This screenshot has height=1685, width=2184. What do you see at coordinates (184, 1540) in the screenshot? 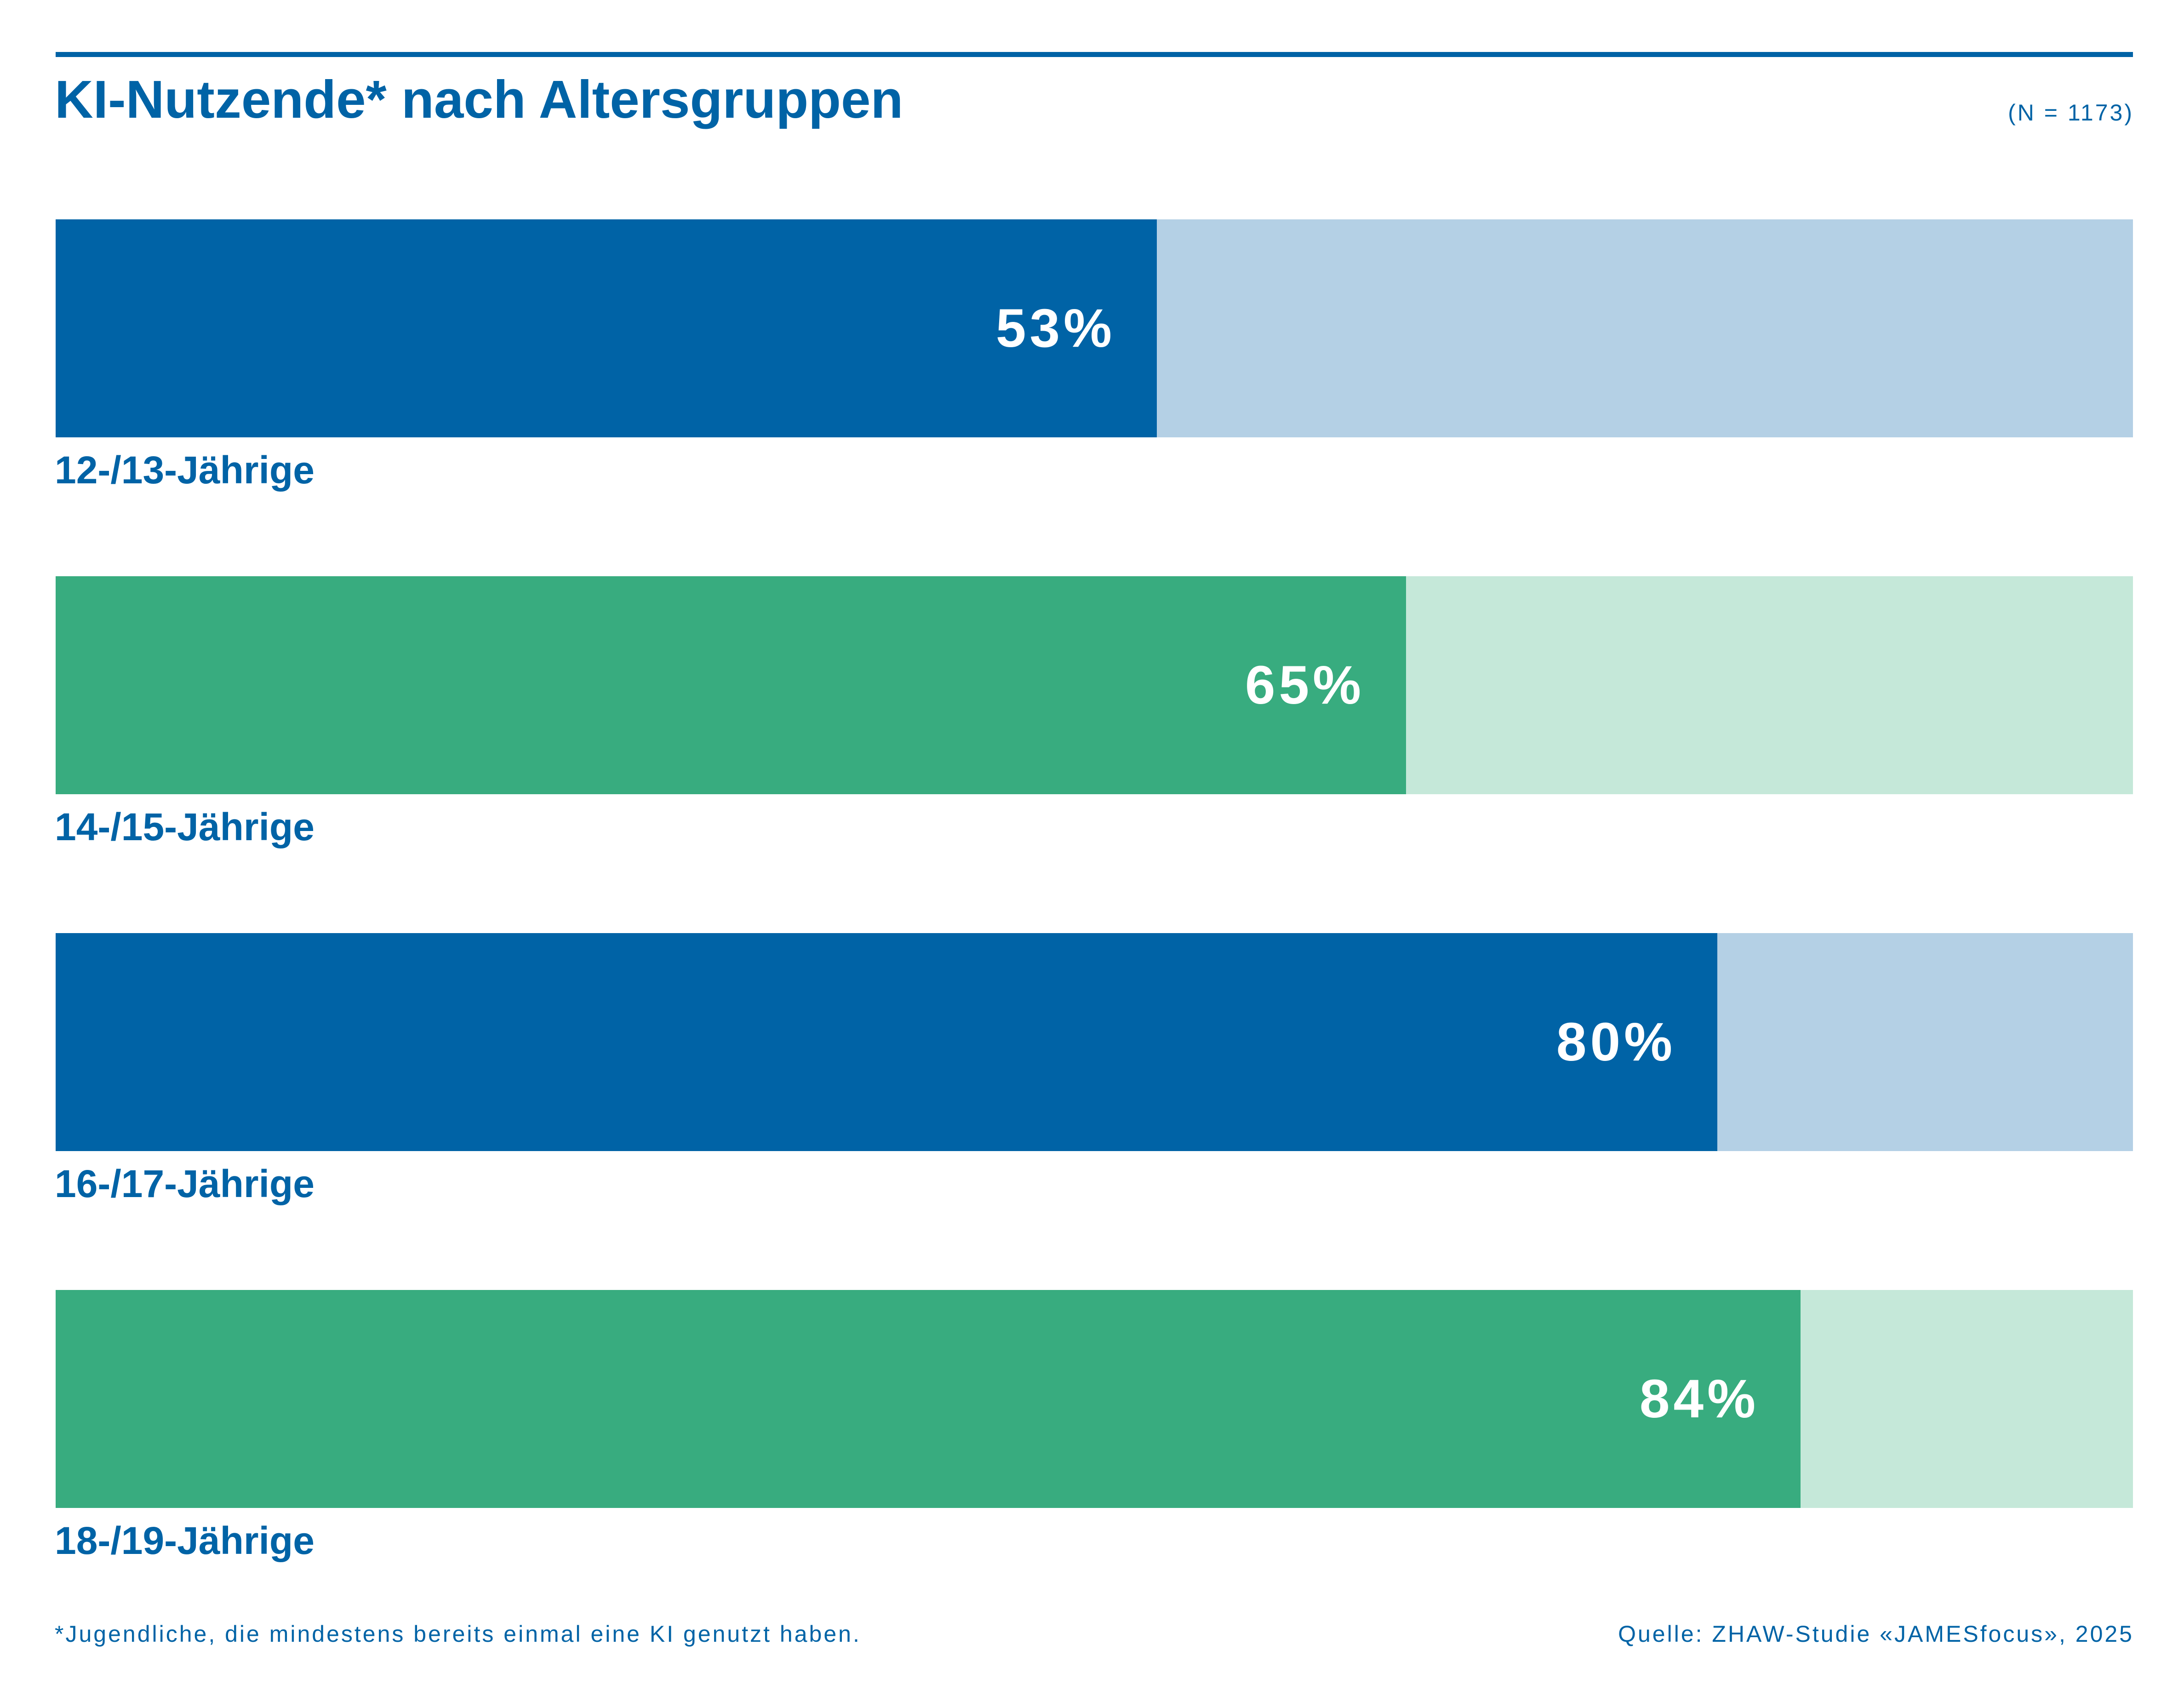
I see `category-label-4: 18-/19-Jährige` at bounding box center [184, 1540].